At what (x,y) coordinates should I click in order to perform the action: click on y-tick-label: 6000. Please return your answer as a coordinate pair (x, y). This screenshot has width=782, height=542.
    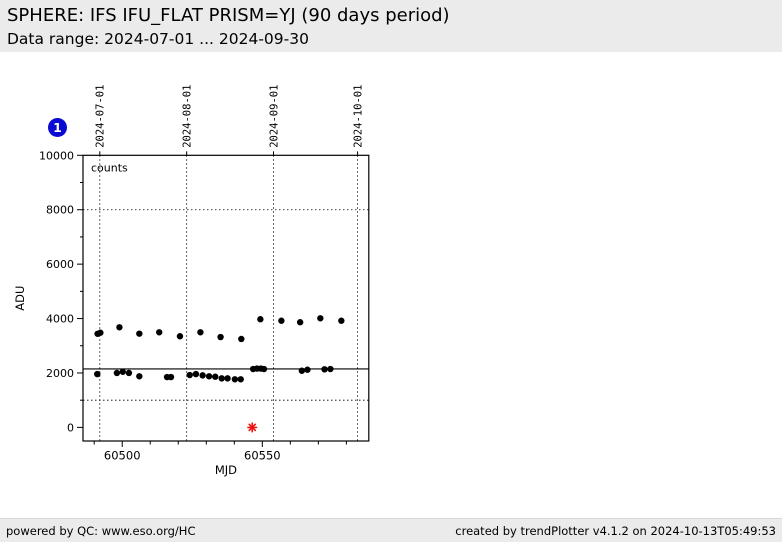
    Looking at the image, I should click on (60, 264).